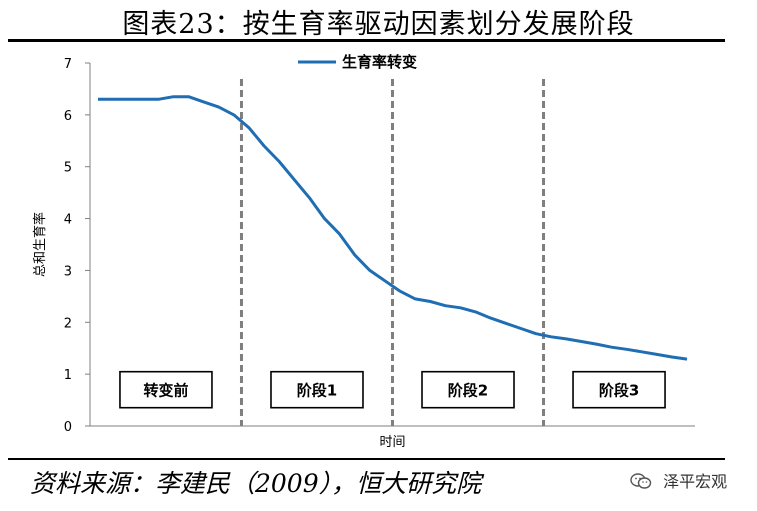 The height and width of the screenshot is (511, 757). I want to click on stage-label: 转变前, so click(165, 391).